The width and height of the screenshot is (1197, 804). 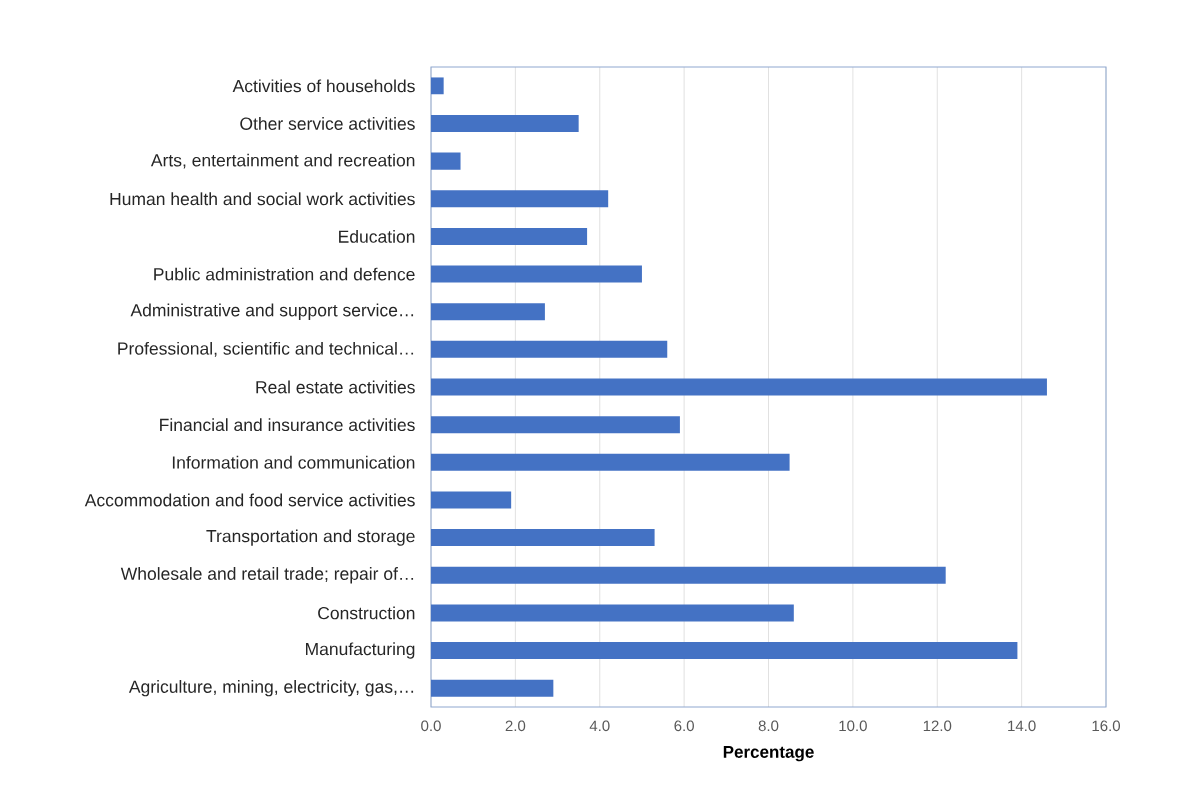 I want to click on x-tick-label: 12.0, so click(x=937, y=726).